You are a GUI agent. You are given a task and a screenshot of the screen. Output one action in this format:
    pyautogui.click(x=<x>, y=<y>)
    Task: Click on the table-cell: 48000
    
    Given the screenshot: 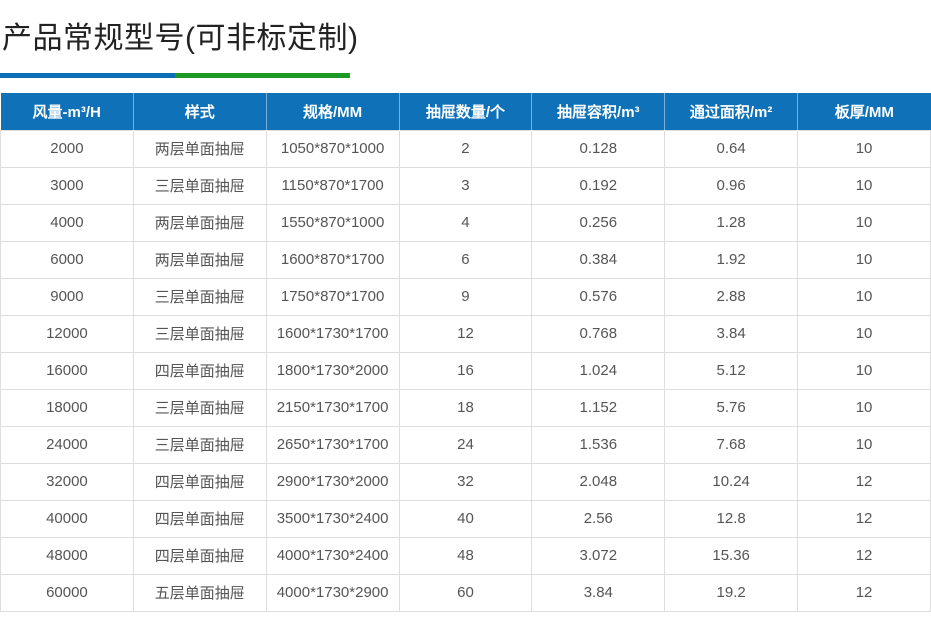 What is the action you would take?
    pyautogui.click(x=67, y=555)
    